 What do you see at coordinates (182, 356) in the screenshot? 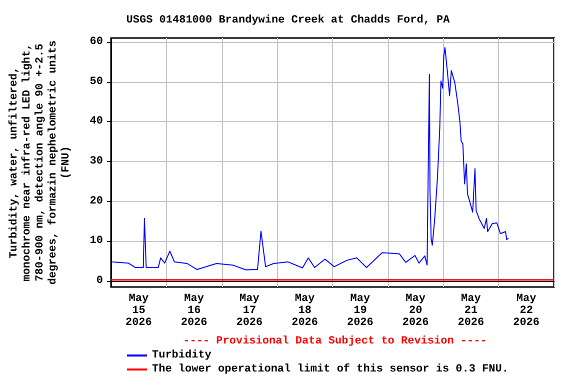
I see `legend-label: Turbidity` at bounding box center [182, 356].